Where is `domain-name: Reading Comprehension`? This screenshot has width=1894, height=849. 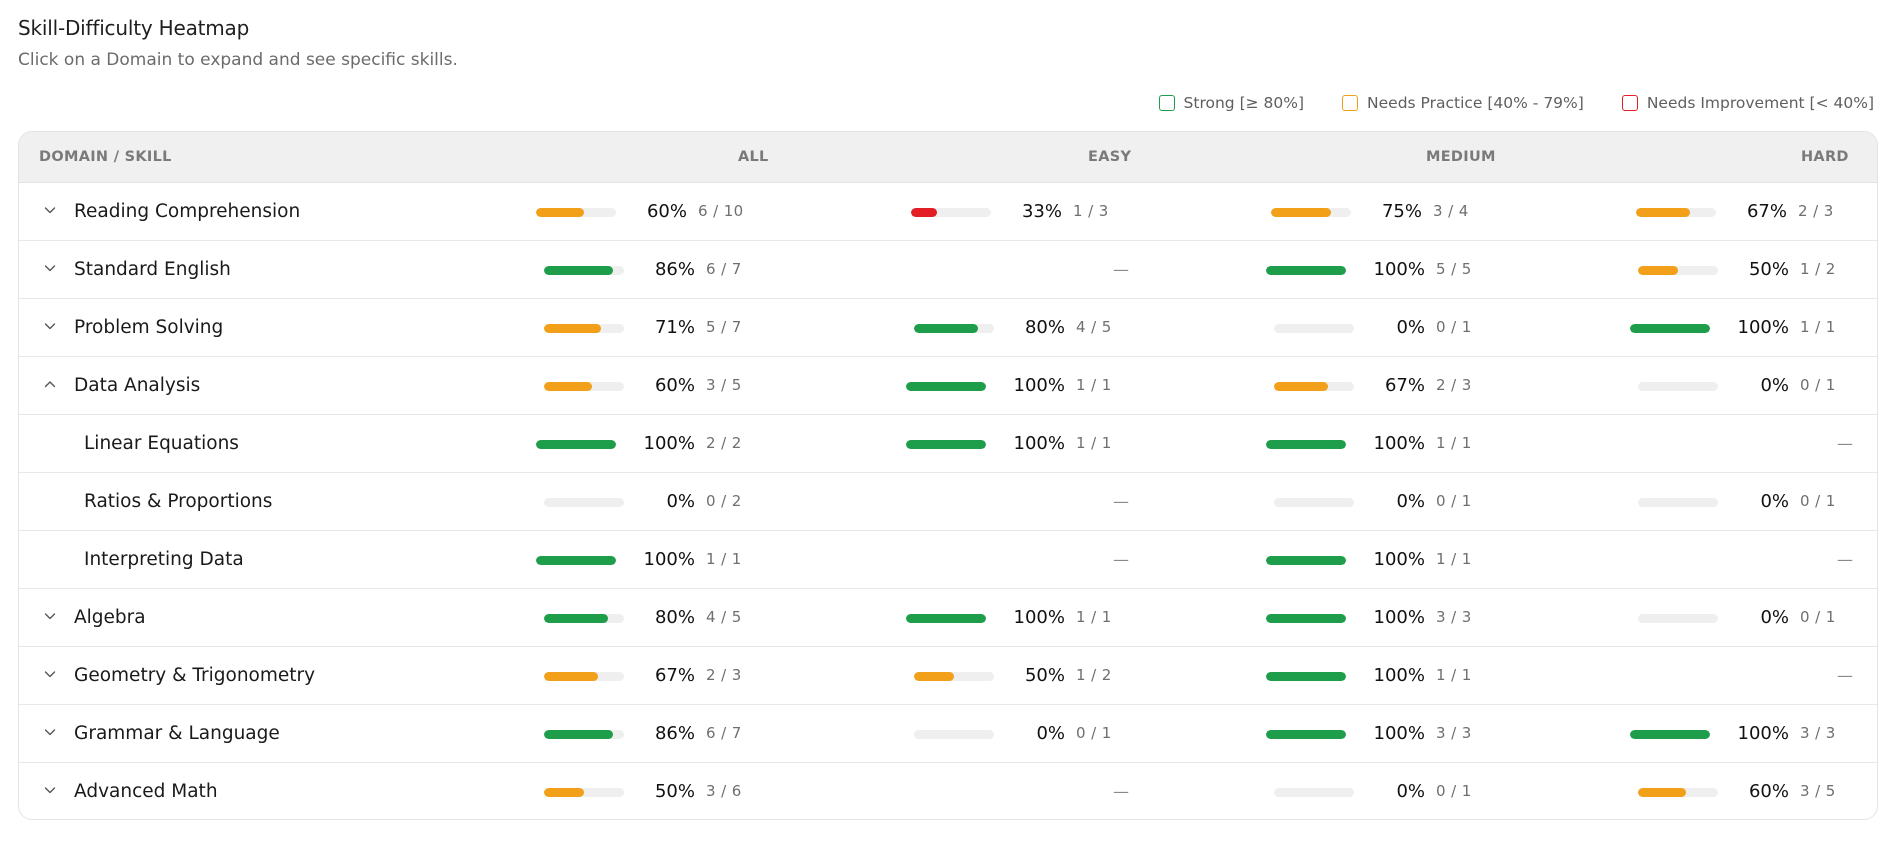
domain-name: Reading Comprehension is located at coordinates (187, 211).